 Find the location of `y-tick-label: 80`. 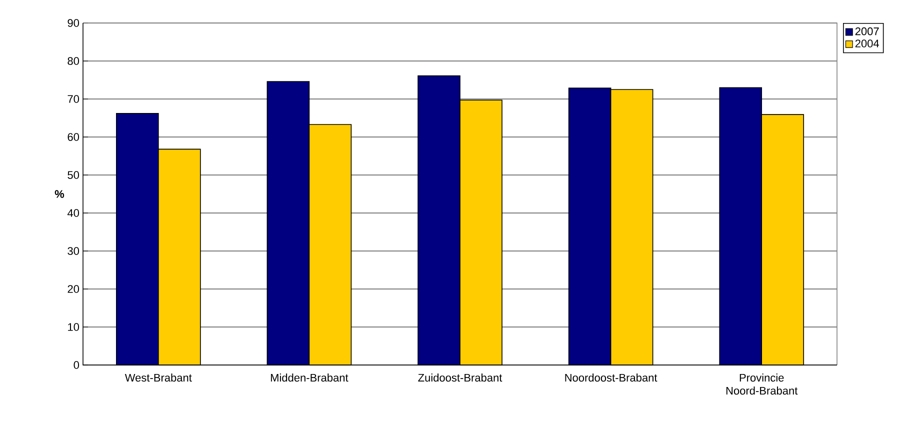

y-tick-label: 80 is located at coordinates (74, 61).